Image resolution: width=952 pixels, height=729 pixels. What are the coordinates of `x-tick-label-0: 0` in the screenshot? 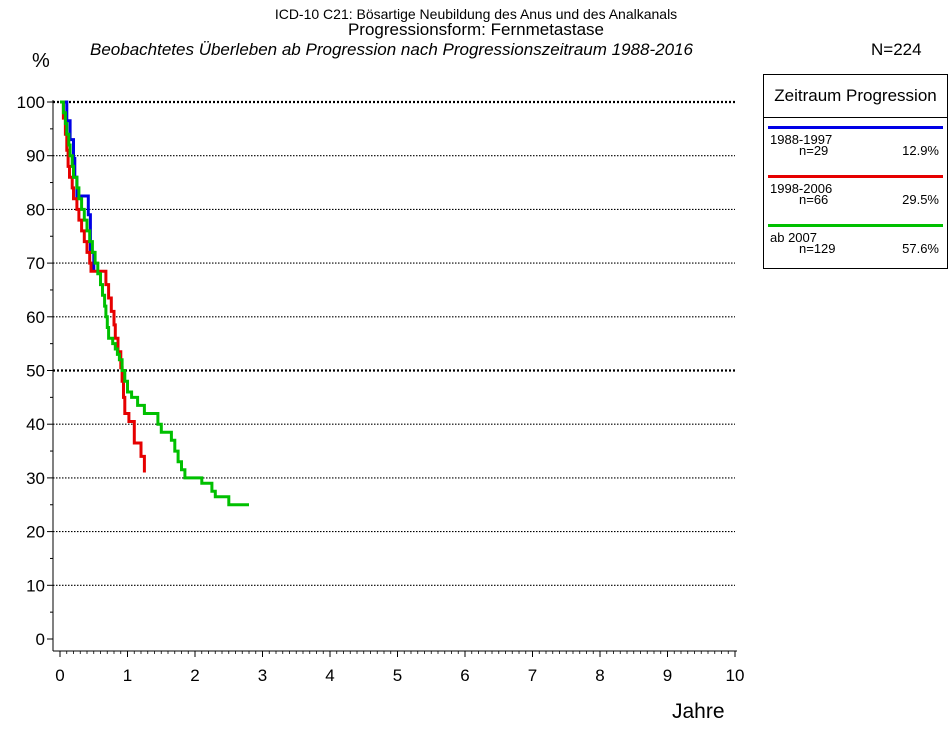 It's located at (59, 675).